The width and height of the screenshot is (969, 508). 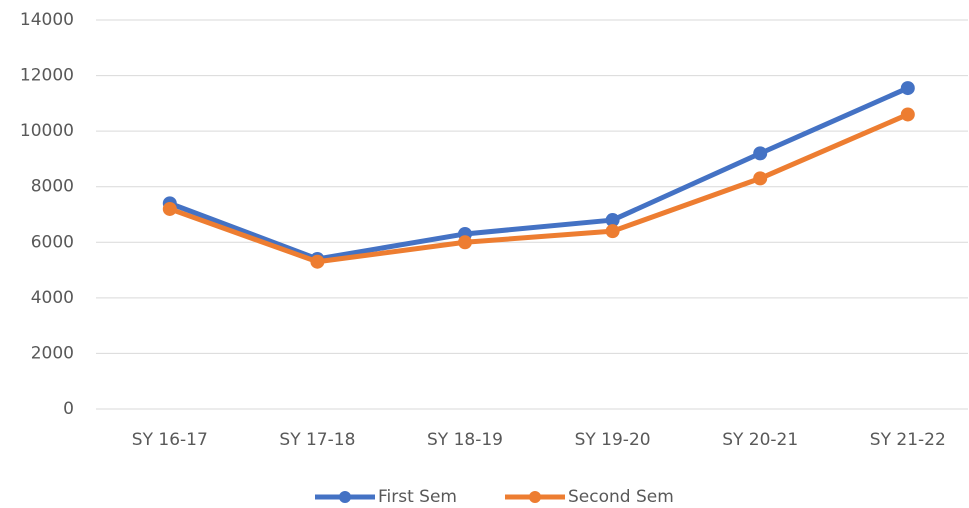 I want to click on x-tick-label: SY 18-19, so click(x=465, y=440).